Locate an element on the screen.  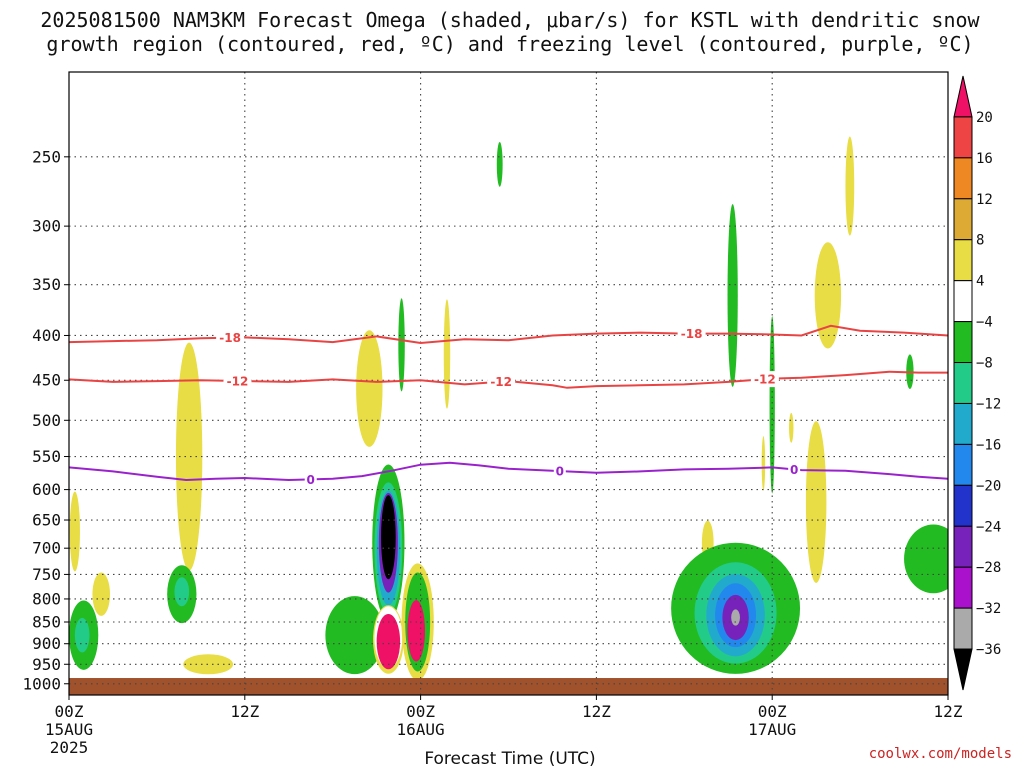
credit-text: coolwx.com/models is located at coordinates (940, 754).